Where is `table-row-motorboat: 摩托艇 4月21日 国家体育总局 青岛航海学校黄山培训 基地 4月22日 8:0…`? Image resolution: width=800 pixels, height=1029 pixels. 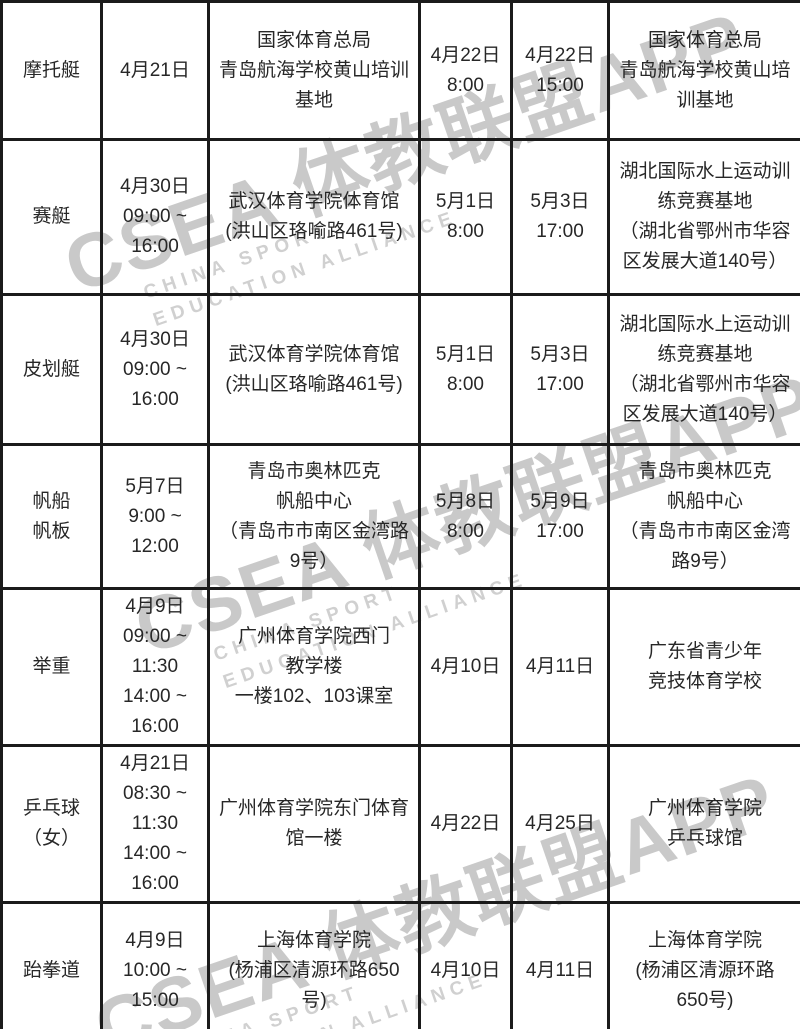
table-row-motorboat: 摩托艇 4月21日 国家体育总局 青岛航海学校黄山培训 基地 4月22日 8:0… is located at coordinates (400, 70).